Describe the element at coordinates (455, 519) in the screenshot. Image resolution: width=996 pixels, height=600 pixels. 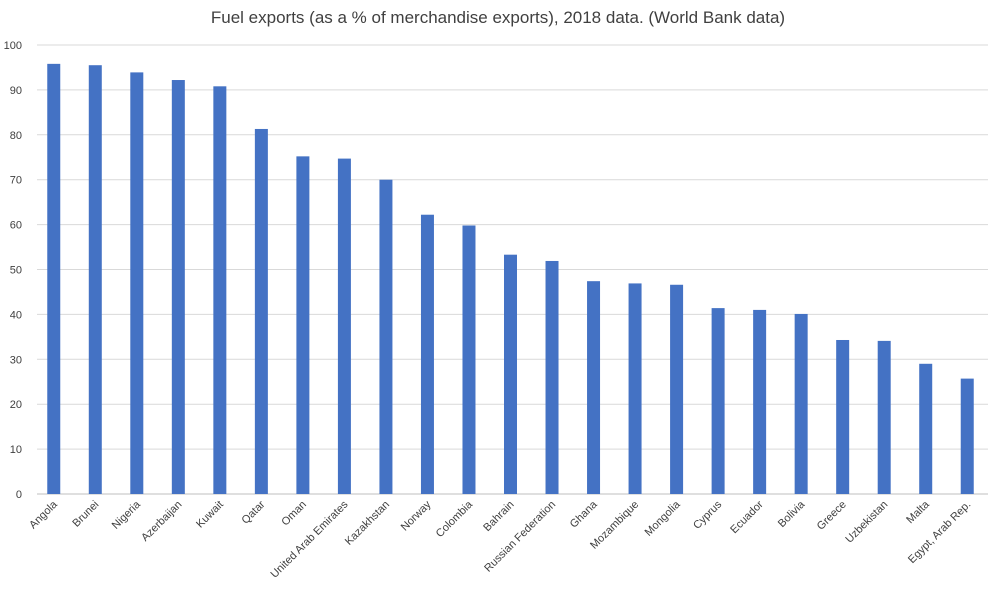
I see `x-tick-label: Colombia` at that location.